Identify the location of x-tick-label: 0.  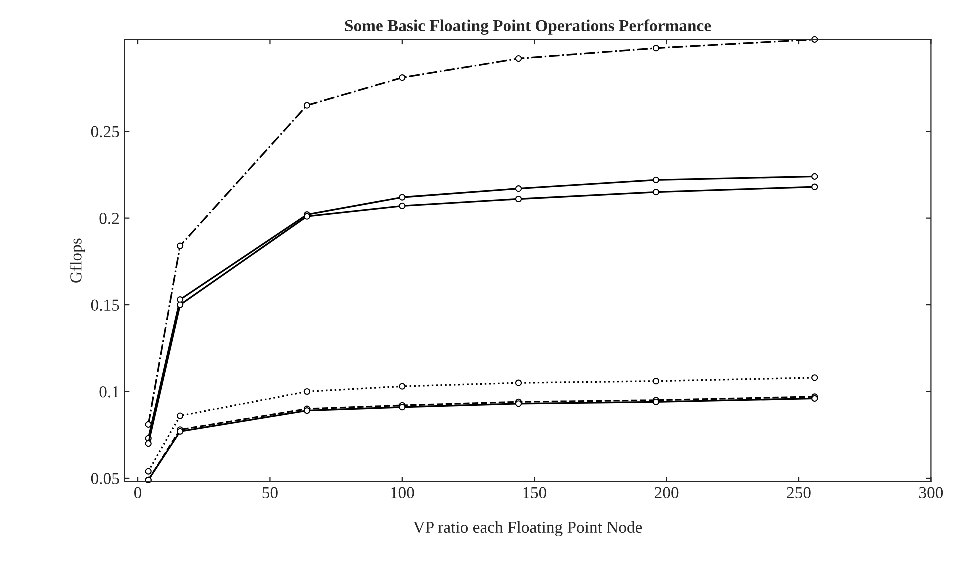
(138, 493).